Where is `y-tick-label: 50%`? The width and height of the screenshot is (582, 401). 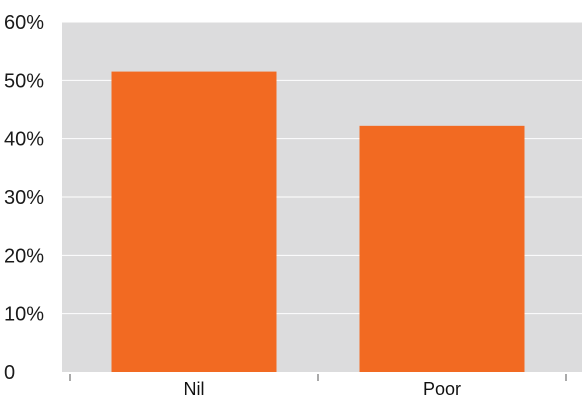
y-tick-label: 50% is located at coordinates (24, 81).